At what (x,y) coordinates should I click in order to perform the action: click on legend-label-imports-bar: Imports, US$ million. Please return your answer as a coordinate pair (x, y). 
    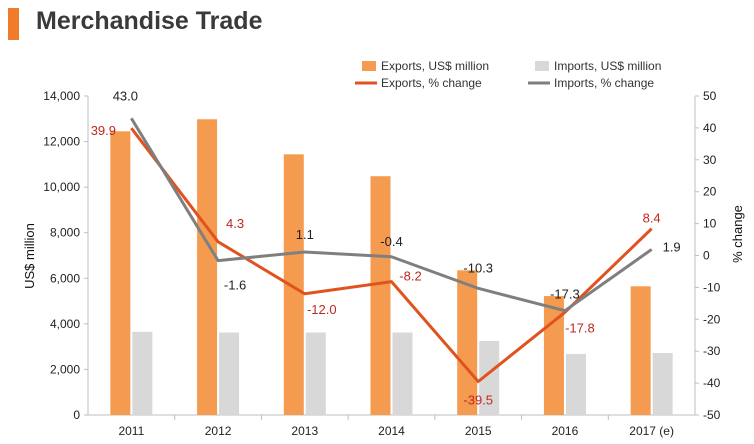
    Looking at the image, I should click on (607, 66).